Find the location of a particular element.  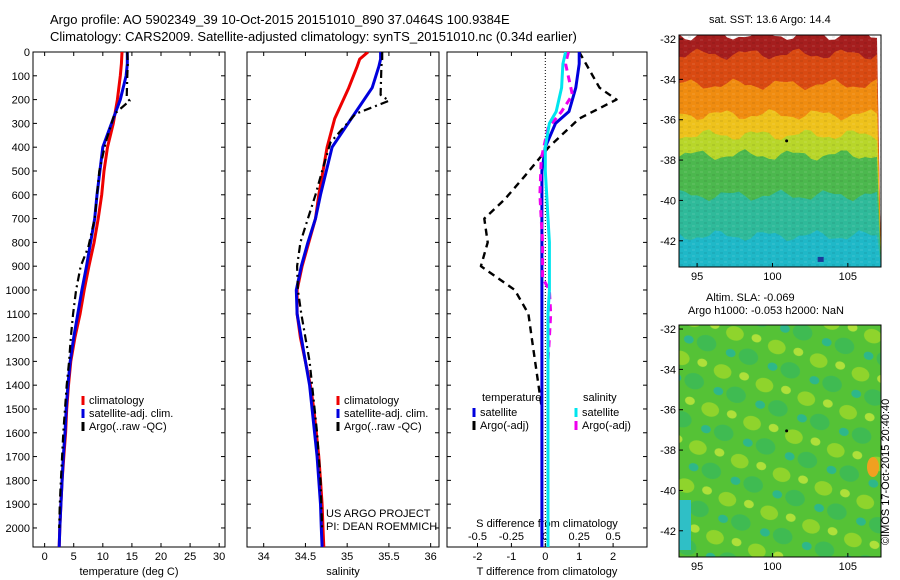

x2-tick-label: 0 is located at coordinates (545, 537).